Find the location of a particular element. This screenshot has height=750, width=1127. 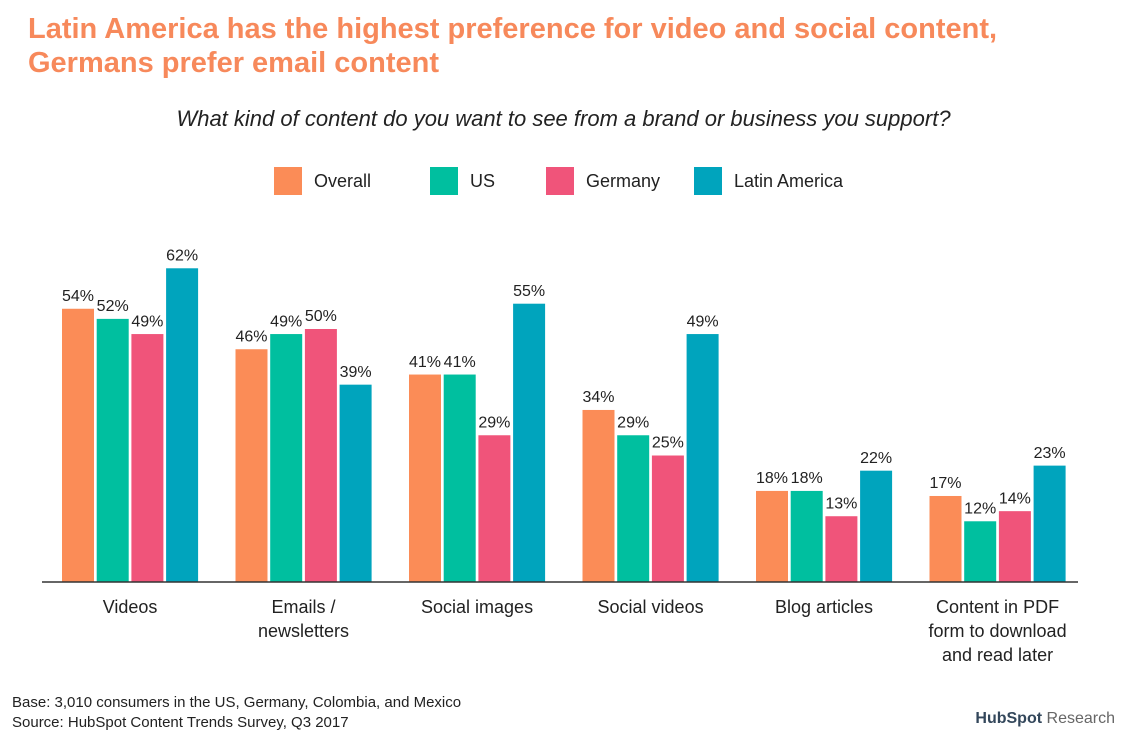

x-tick-label: Social videos is located at coordinates (650, 607).